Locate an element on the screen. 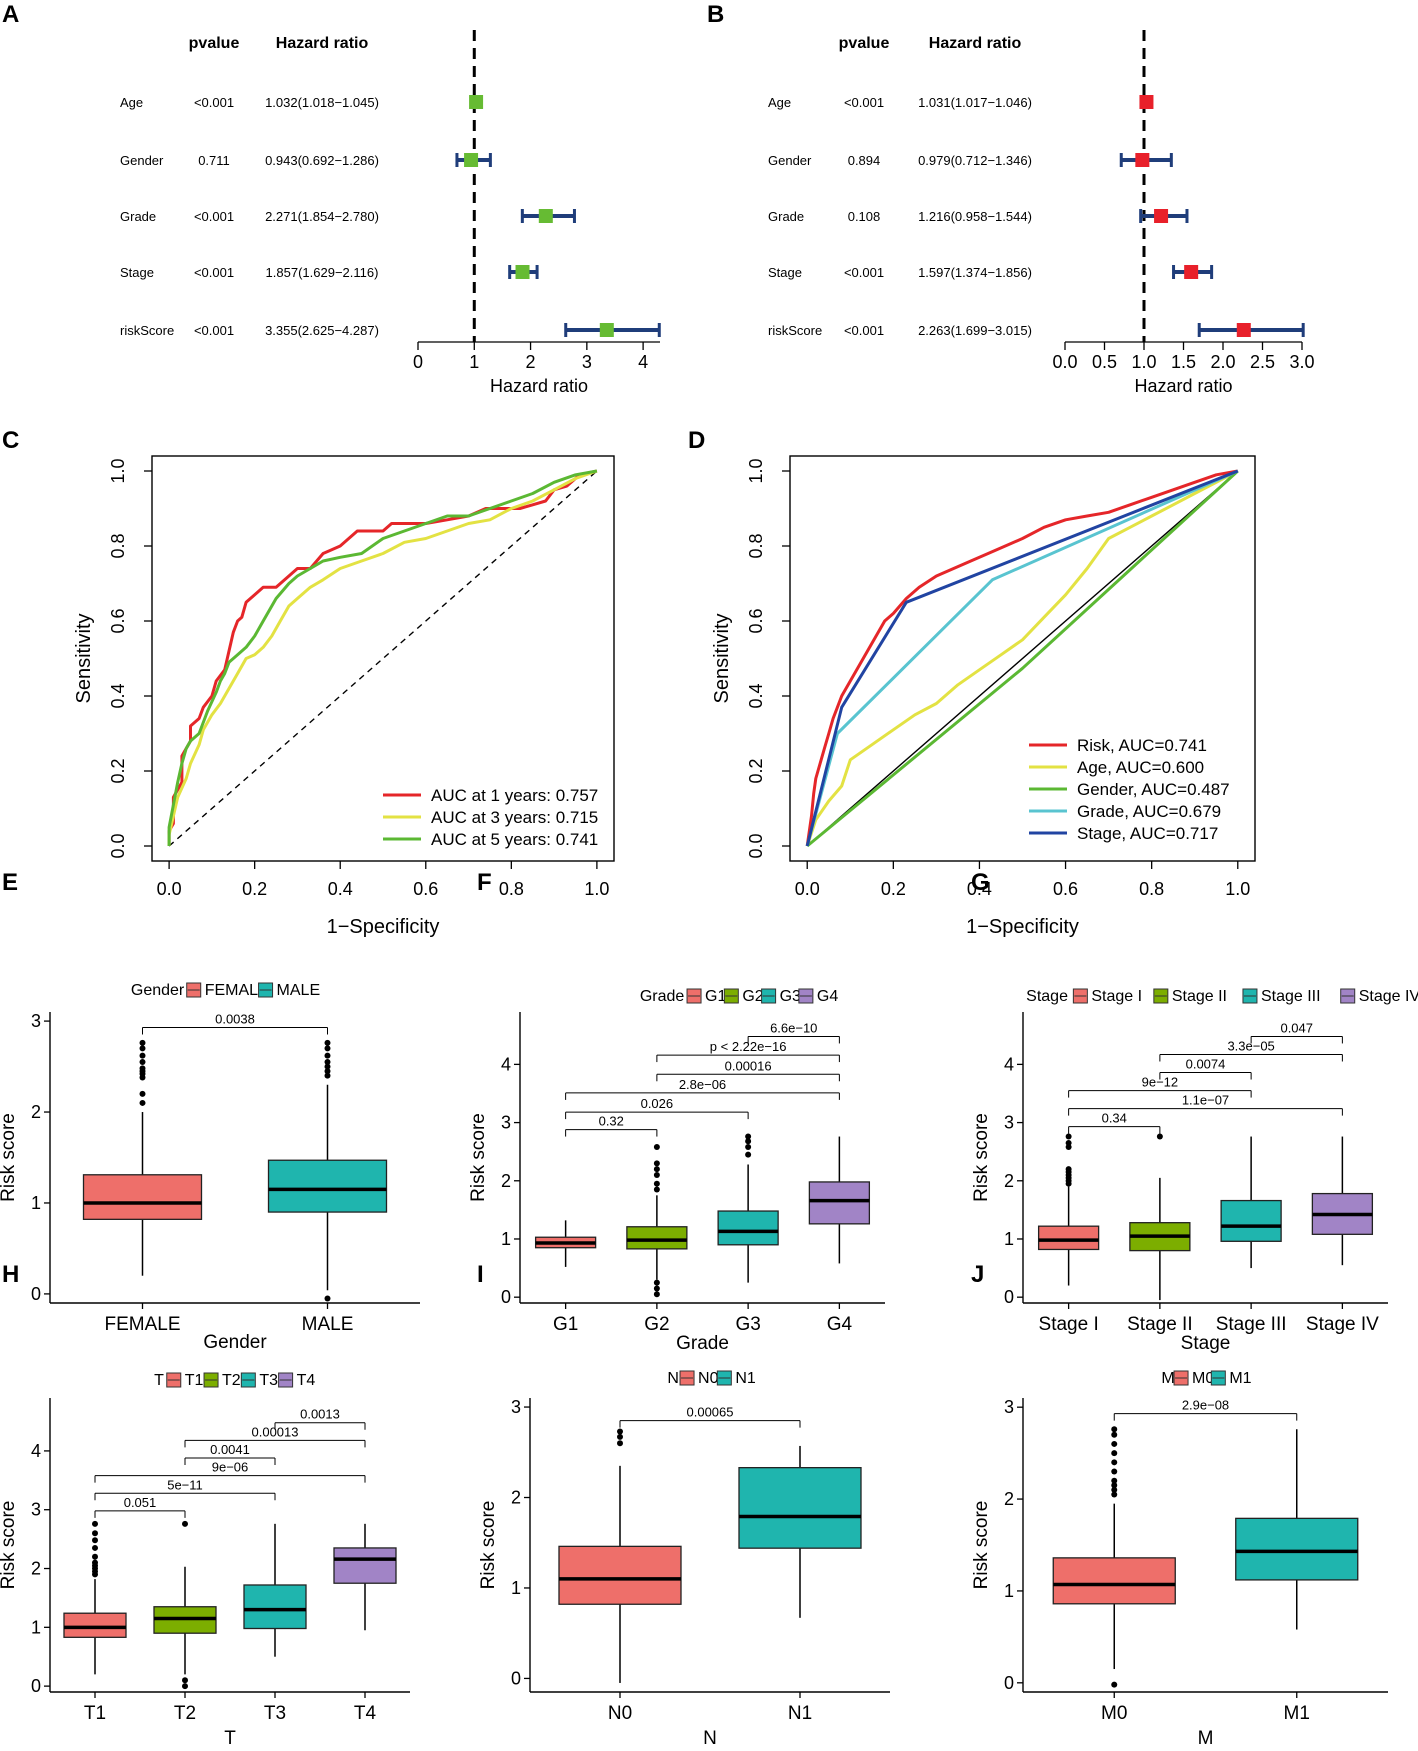  forest-row-hr: 2.271(1.854−2.780) is located at coordinates (322, 216).